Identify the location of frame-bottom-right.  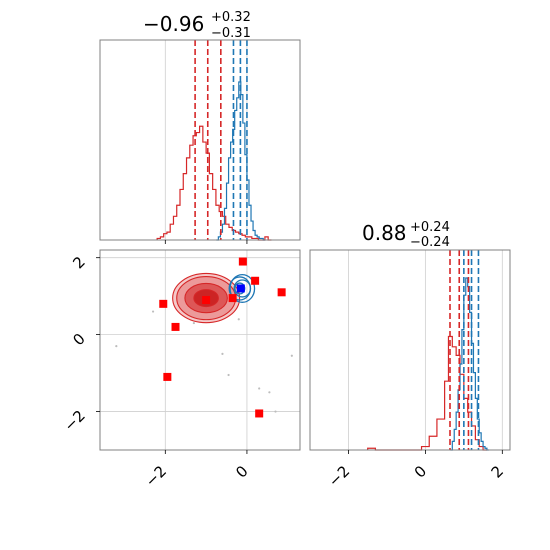
(410, 350).